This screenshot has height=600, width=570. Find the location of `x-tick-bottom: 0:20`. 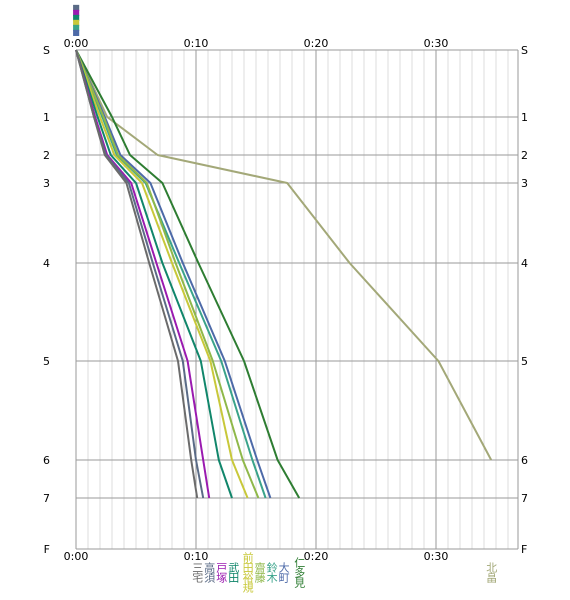

x-tick-bottom: 0:20 is located at coordinates (316, 556).